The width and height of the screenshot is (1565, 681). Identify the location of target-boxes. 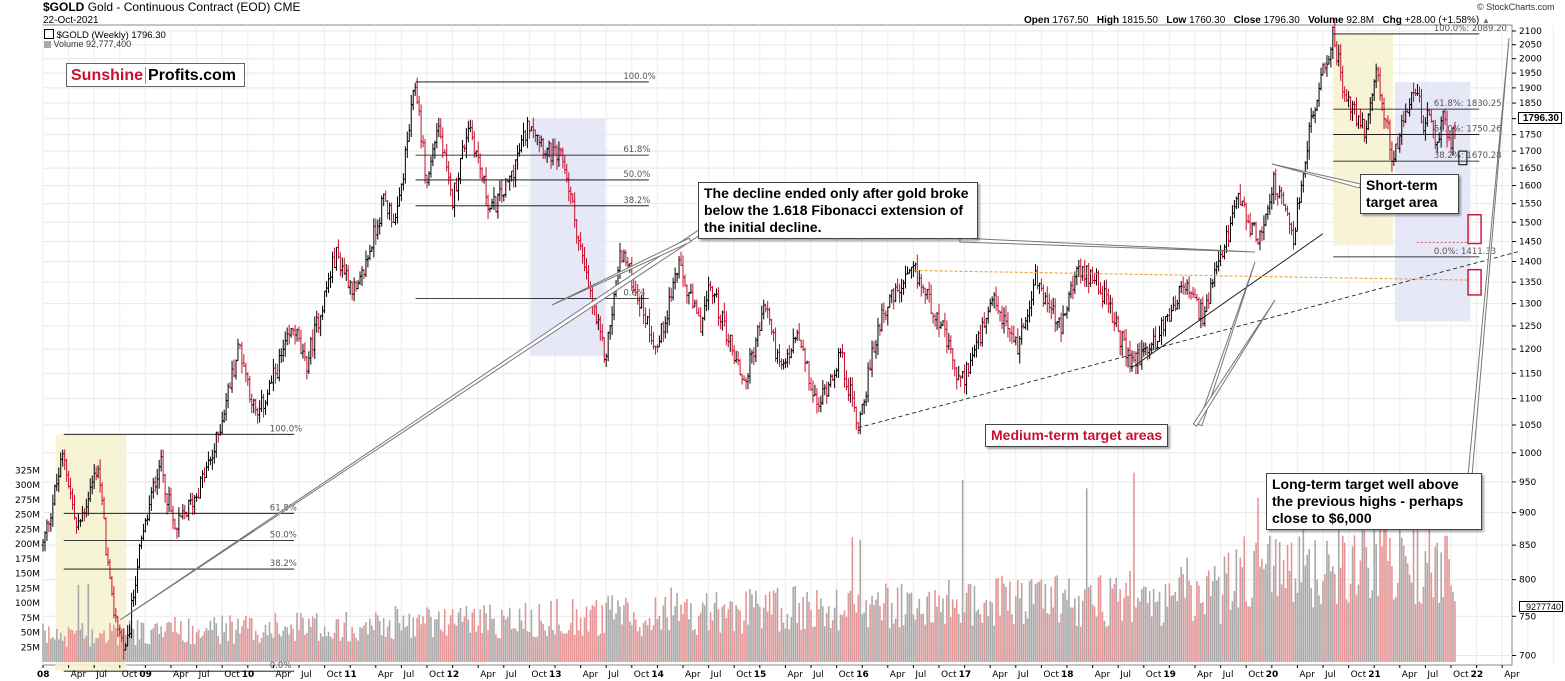
(1470, 223).